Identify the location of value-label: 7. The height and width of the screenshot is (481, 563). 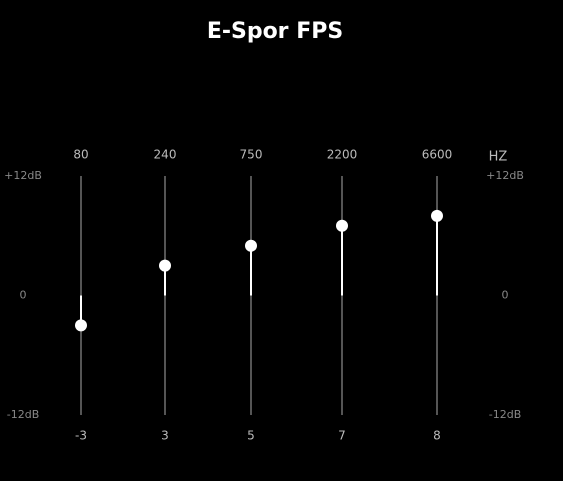
(342, 436).